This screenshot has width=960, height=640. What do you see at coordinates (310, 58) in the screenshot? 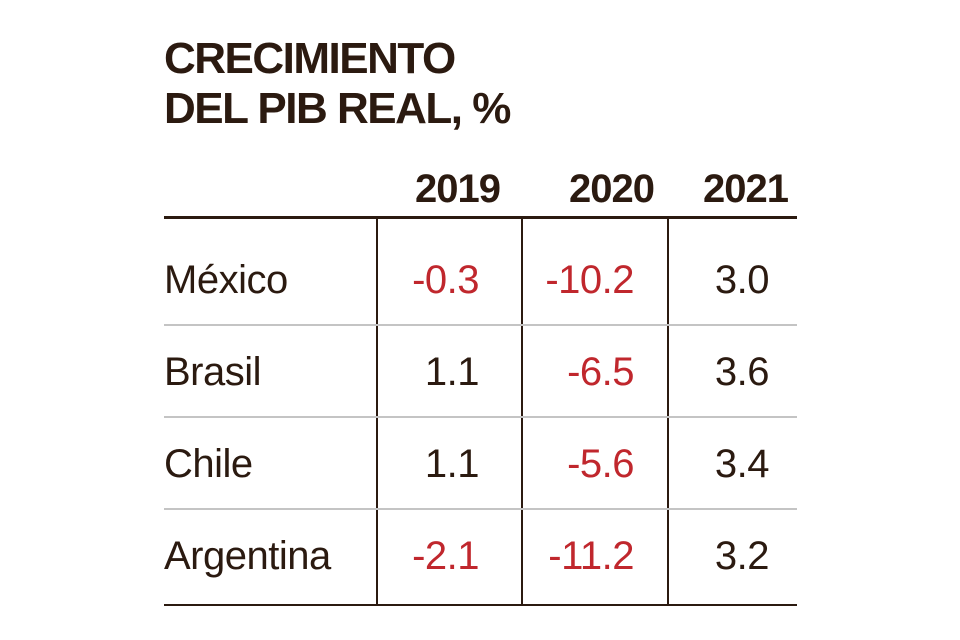
I see `title-line-1: CRECIMIENTO` at bounding box center [310, 58].